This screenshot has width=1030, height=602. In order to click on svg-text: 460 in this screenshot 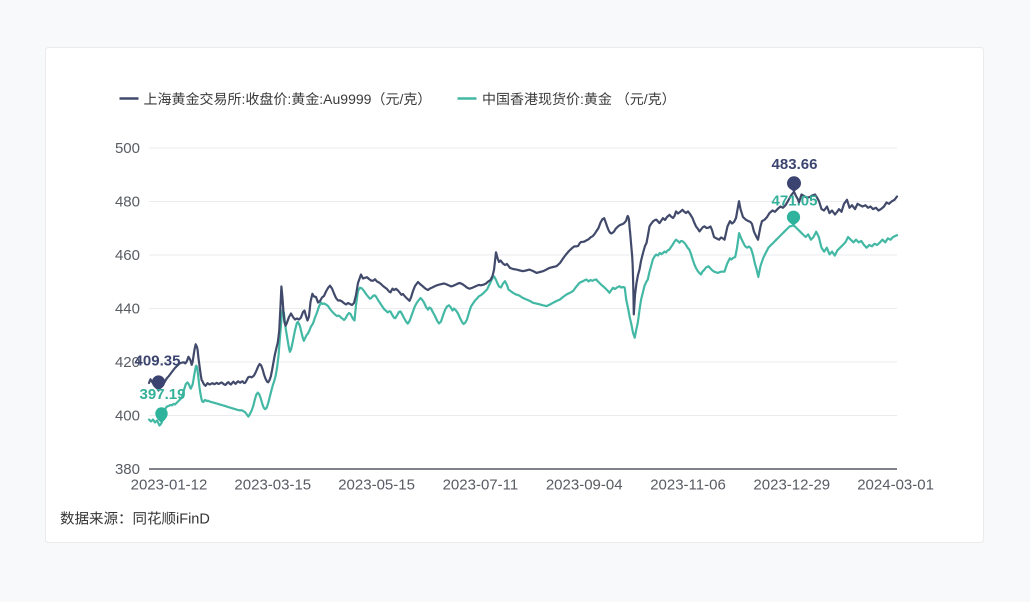, I will do `click(127, 255)`.